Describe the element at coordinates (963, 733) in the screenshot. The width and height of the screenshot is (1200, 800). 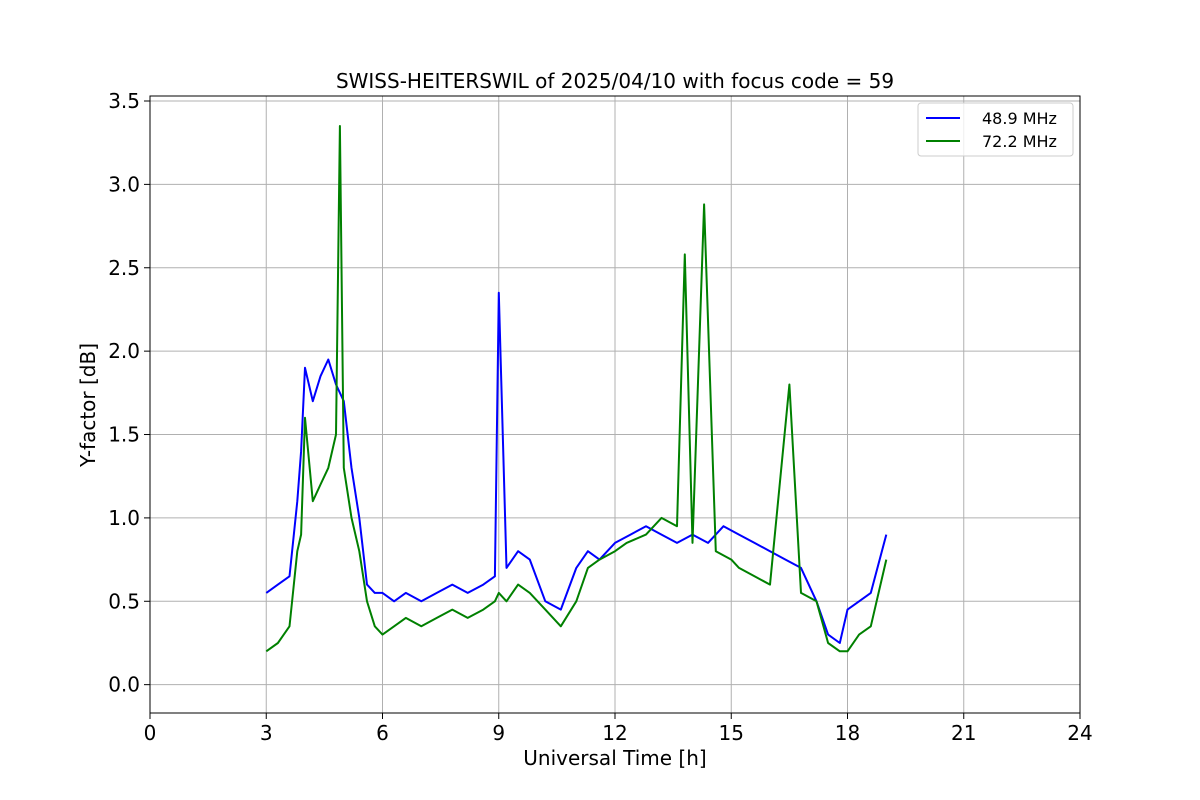
I see `x-tick-label: 21` at that location.